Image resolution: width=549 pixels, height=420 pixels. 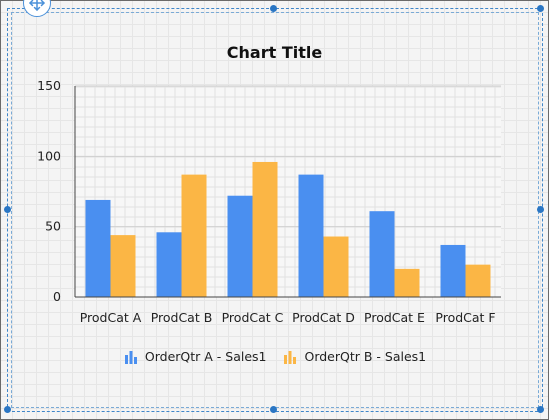 I want to click on legend-item-series-b: OrderQtr B - Sales1, so click(x=354, y=356).